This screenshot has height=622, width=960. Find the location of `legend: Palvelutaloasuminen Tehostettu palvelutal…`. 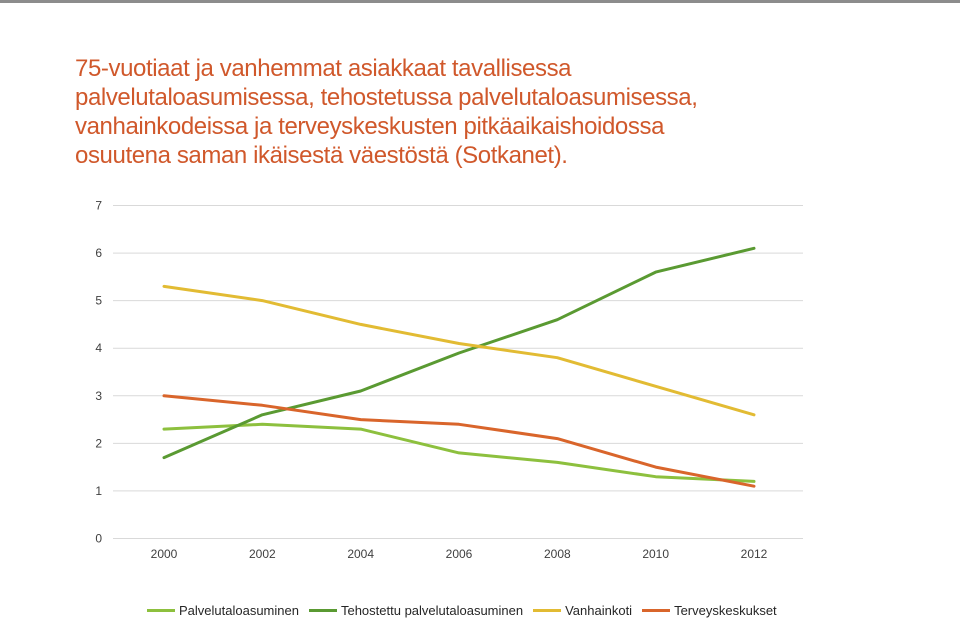

legend: Palvelutaloasuminen Tehostettu palvelutal… is located at coordinates (467, 610).